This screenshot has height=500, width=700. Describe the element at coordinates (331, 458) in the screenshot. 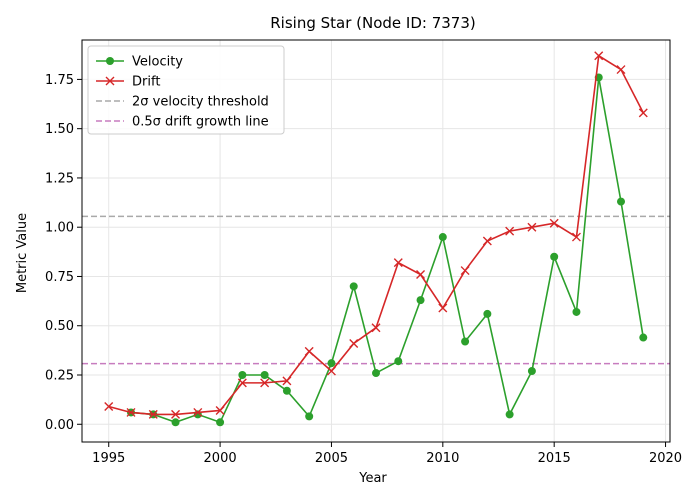

I see `x-tick-label: 2005` at that location.